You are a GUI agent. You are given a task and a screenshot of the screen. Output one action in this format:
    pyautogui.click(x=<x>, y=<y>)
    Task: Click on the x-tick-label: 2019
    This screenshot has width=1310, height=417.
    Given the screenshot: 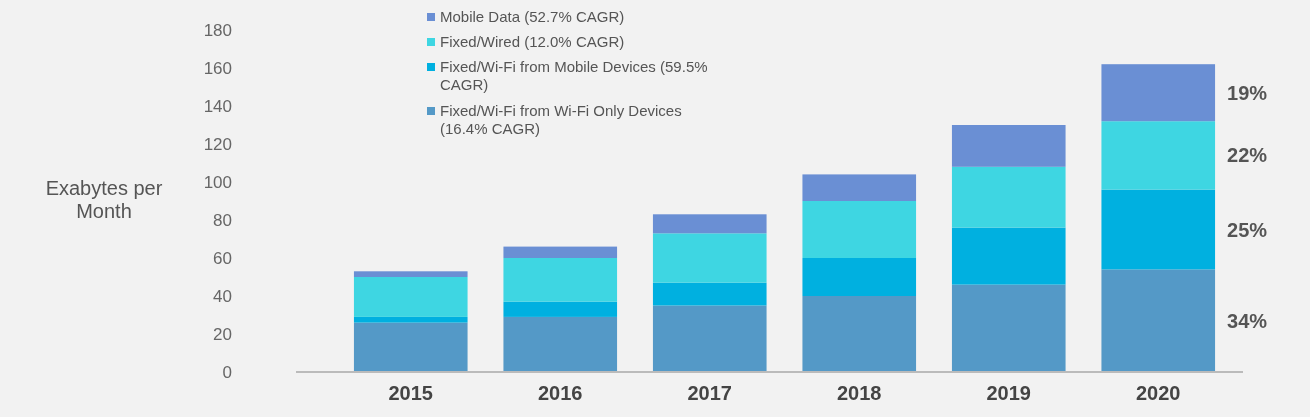 What is the action you would take?
    pyautogui.click(x=1008, y=393)
    